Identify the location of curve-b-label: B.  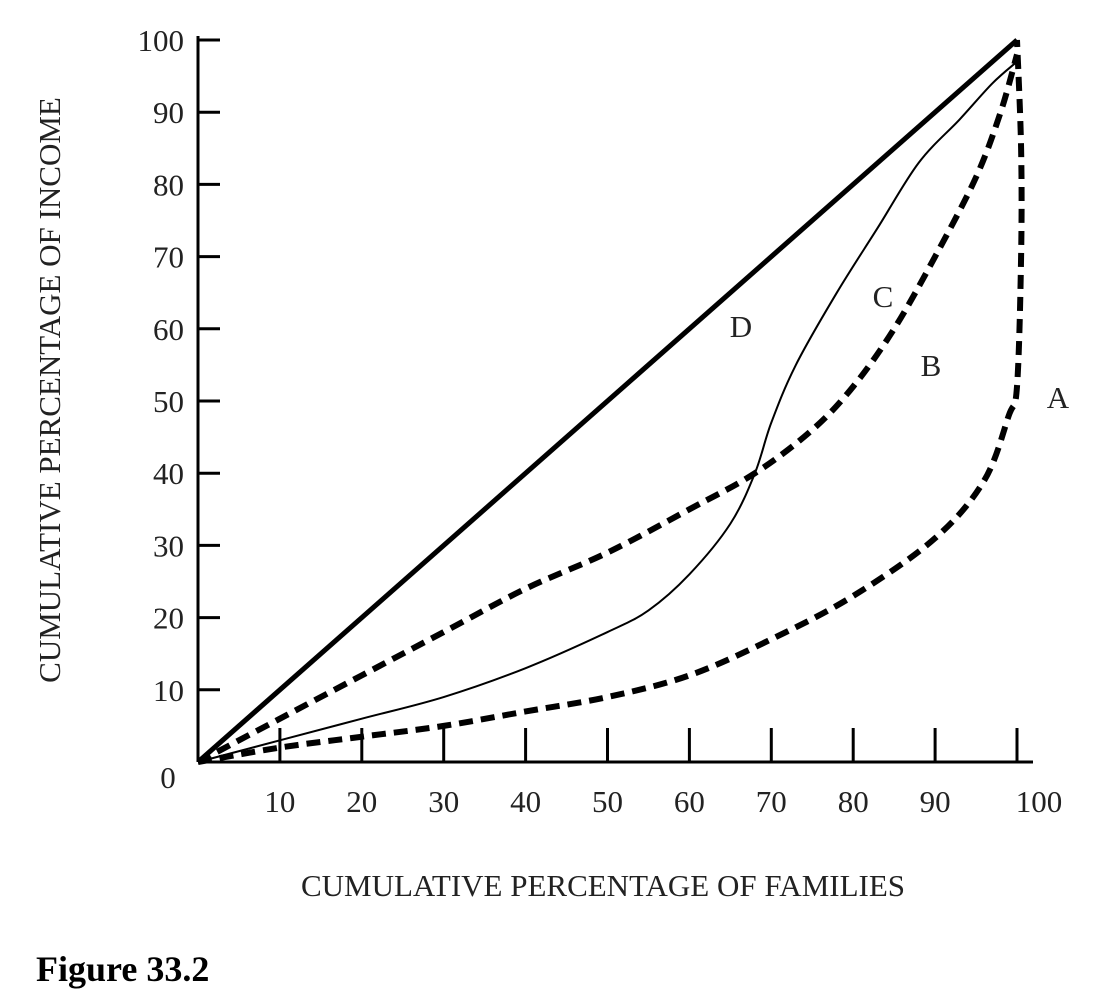
(931, 365).